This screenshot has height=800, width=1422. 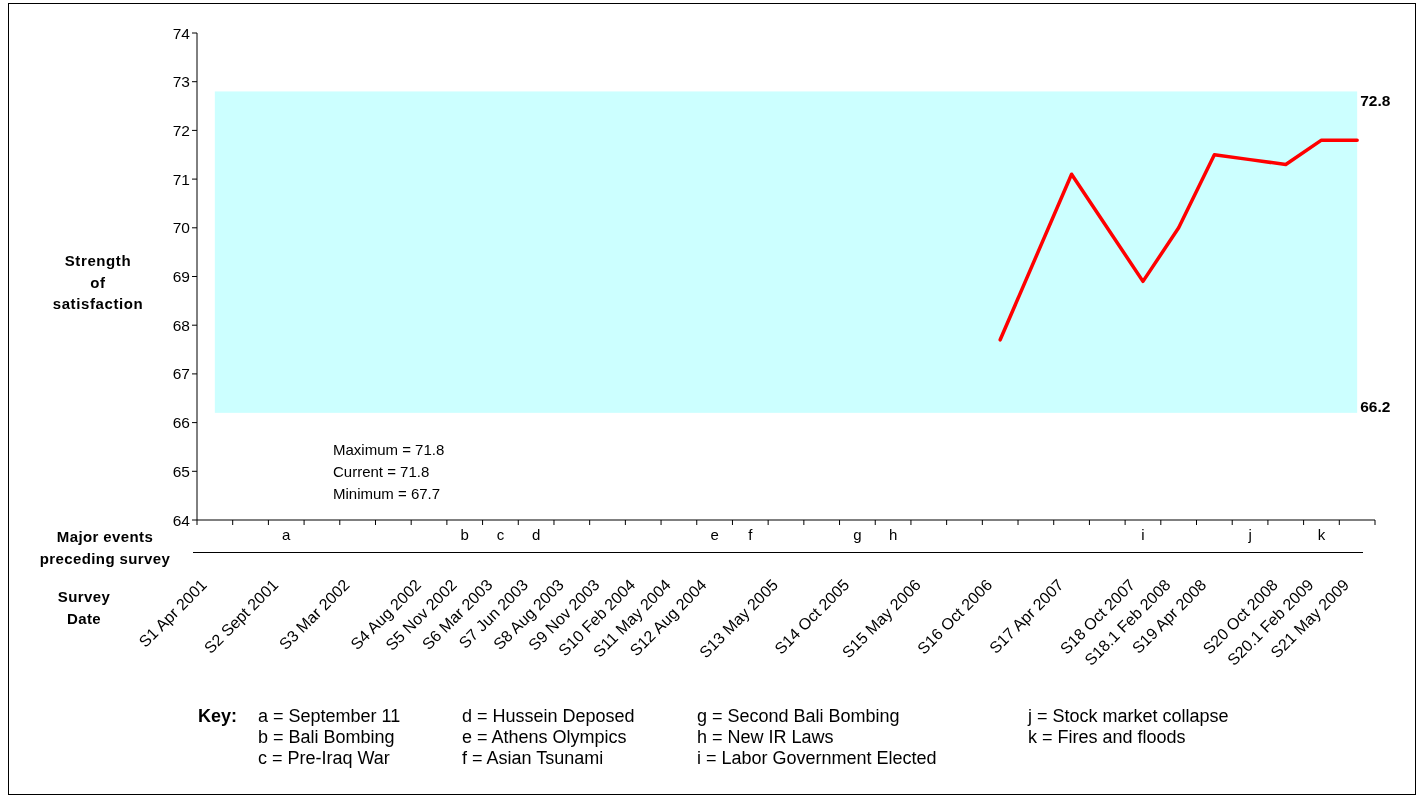 I want to click on text: f = Asian Tsunami, so click(x=533, y=758).